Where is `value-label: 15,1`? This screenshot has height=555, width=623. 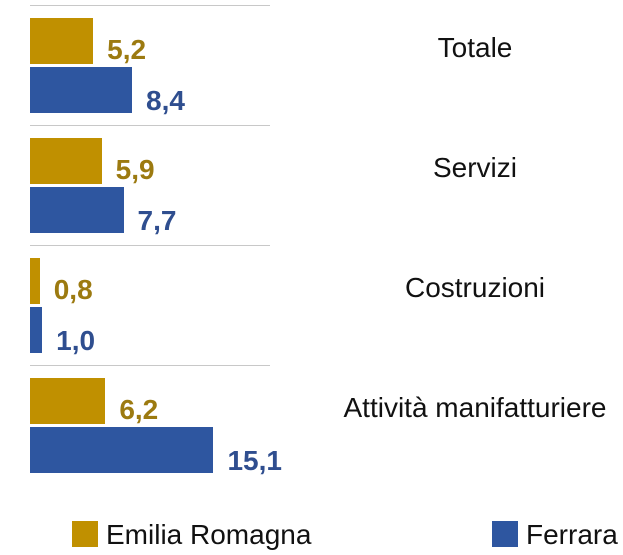
value-label: 15,1 is located at coordinates (254, 460).